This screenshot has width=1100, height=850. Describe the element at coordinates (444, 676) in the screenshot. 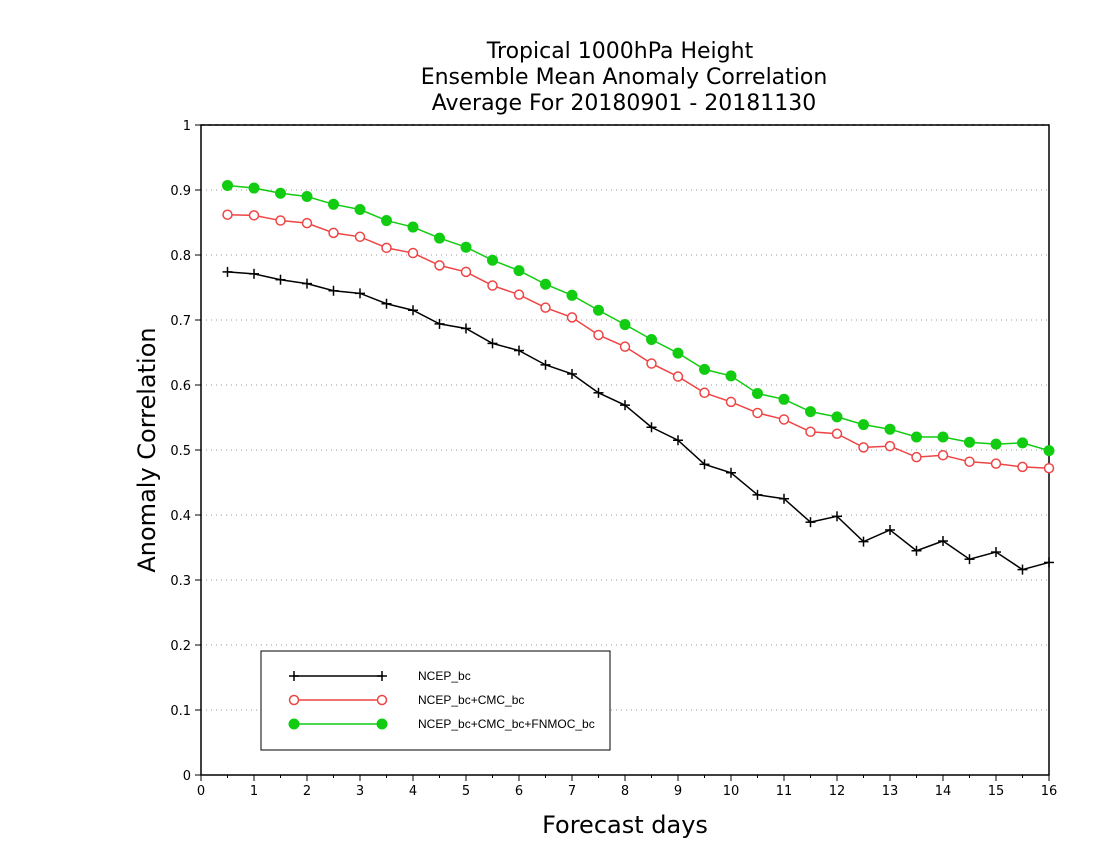

I see `legend-entry-0-label: NCEP_bc` at that location.